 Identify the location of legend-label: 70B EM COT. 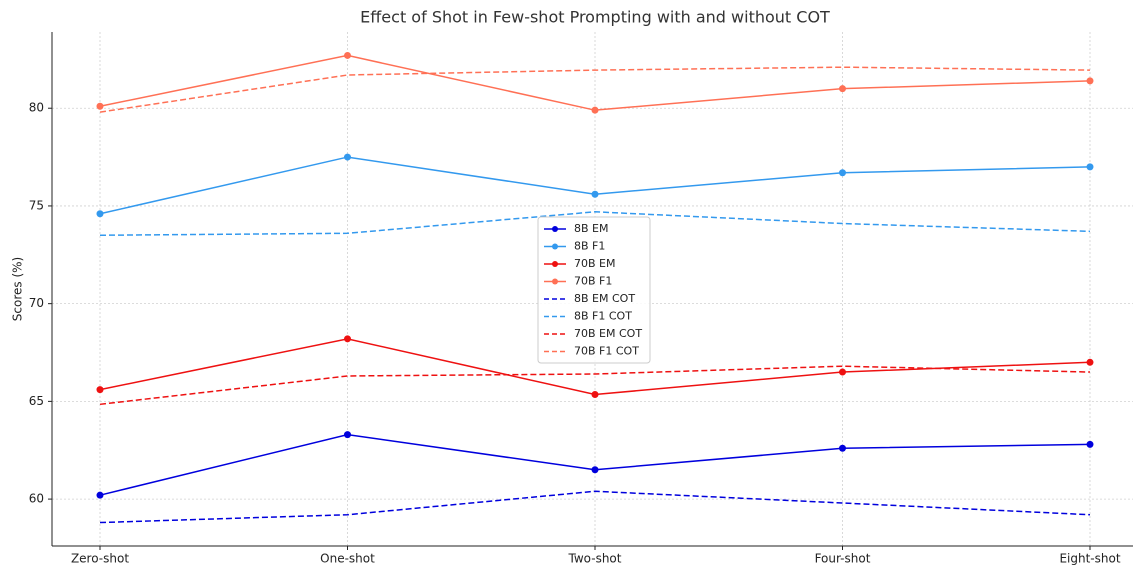
(608, 333).